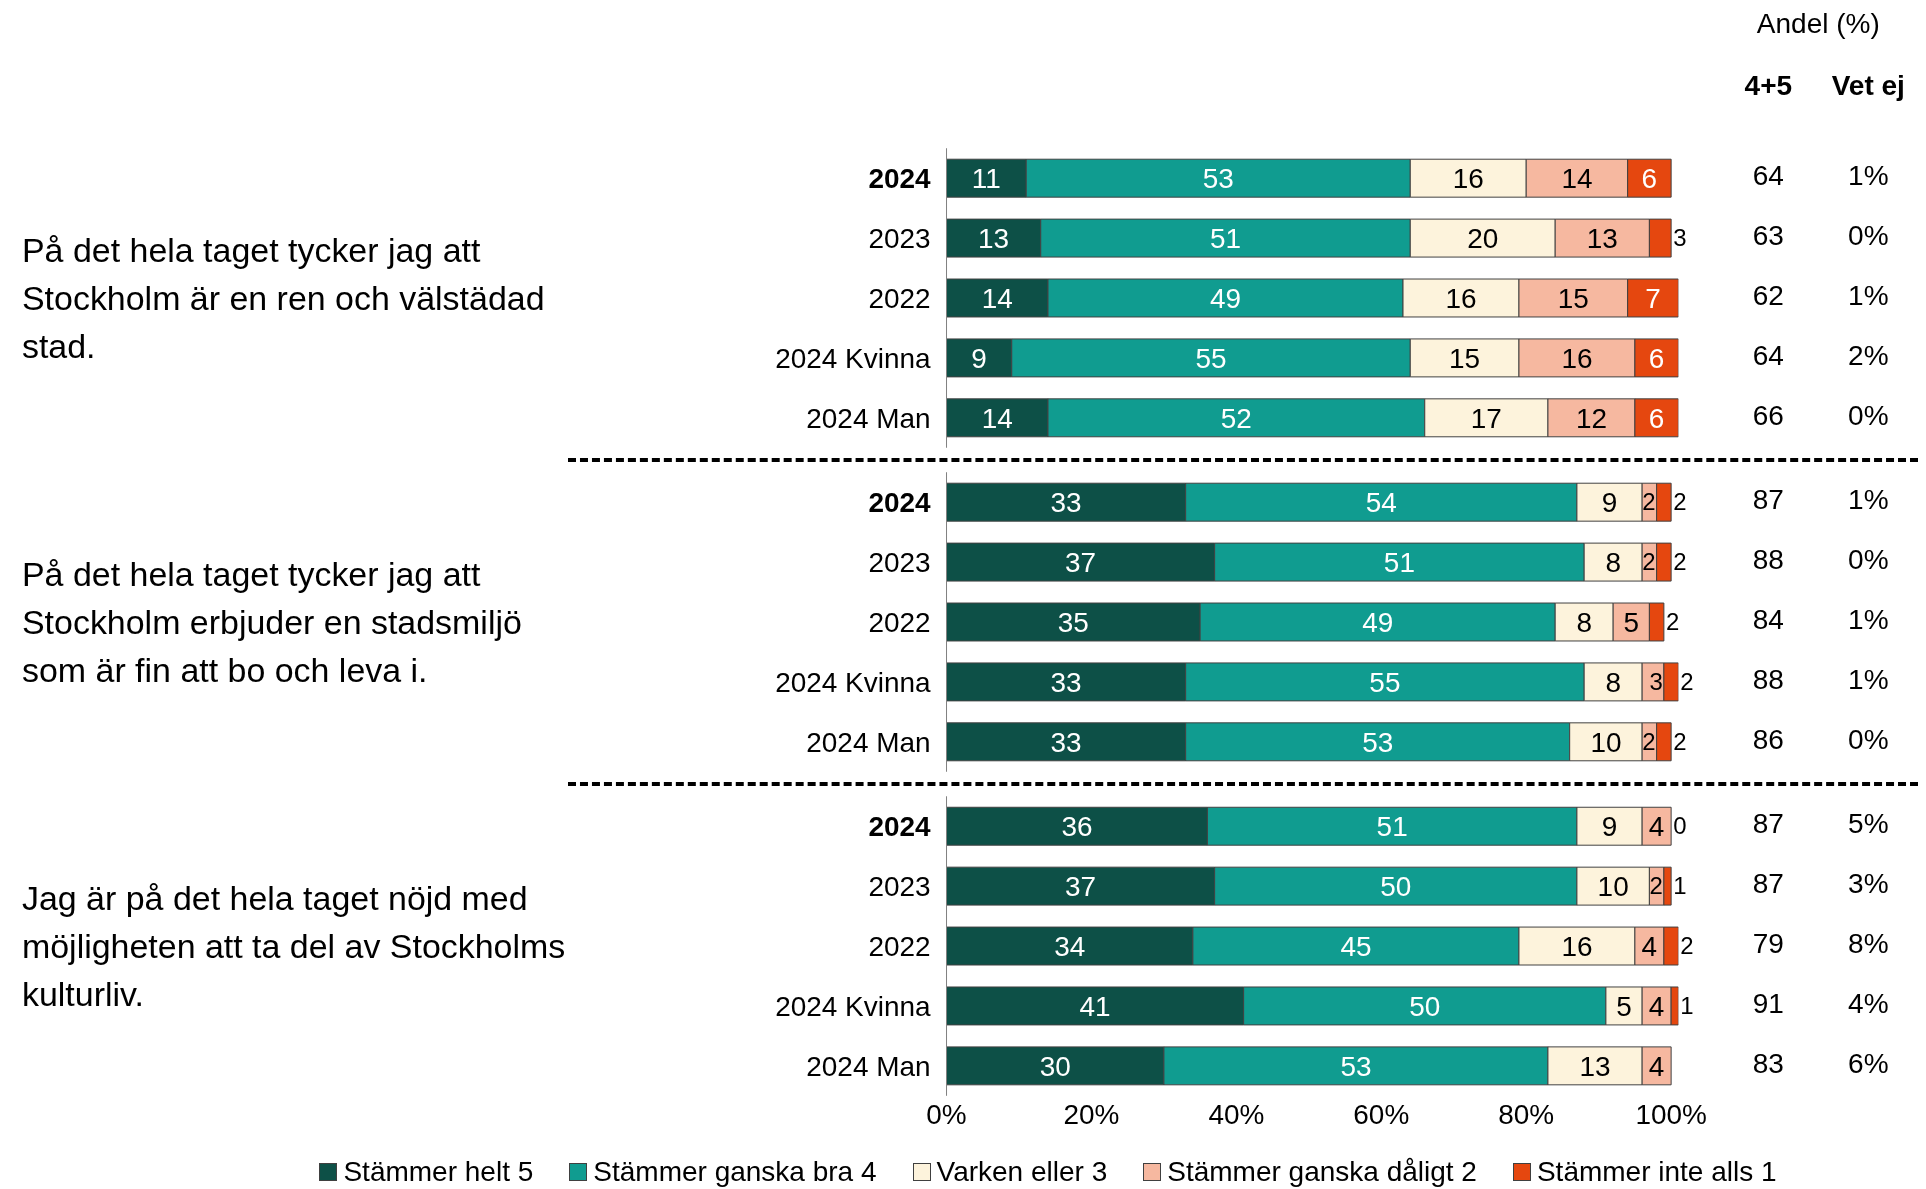  I want to click on text: 6%, so click(1868, 1064).